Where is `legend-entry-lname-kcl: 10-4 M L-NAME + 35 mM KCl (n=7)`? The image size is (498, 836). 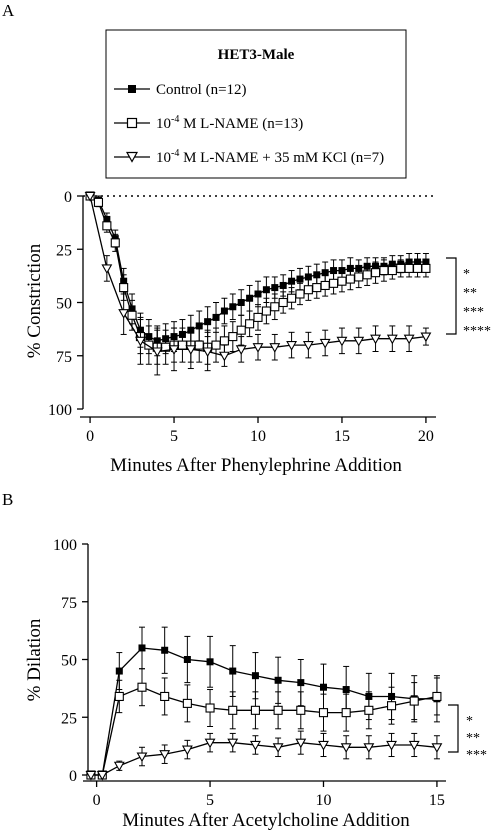 legend-entry-lname-kcl: 10-4 M L-NAME + 35 mM KCl (n=7) is located at coordinates (249, 157).